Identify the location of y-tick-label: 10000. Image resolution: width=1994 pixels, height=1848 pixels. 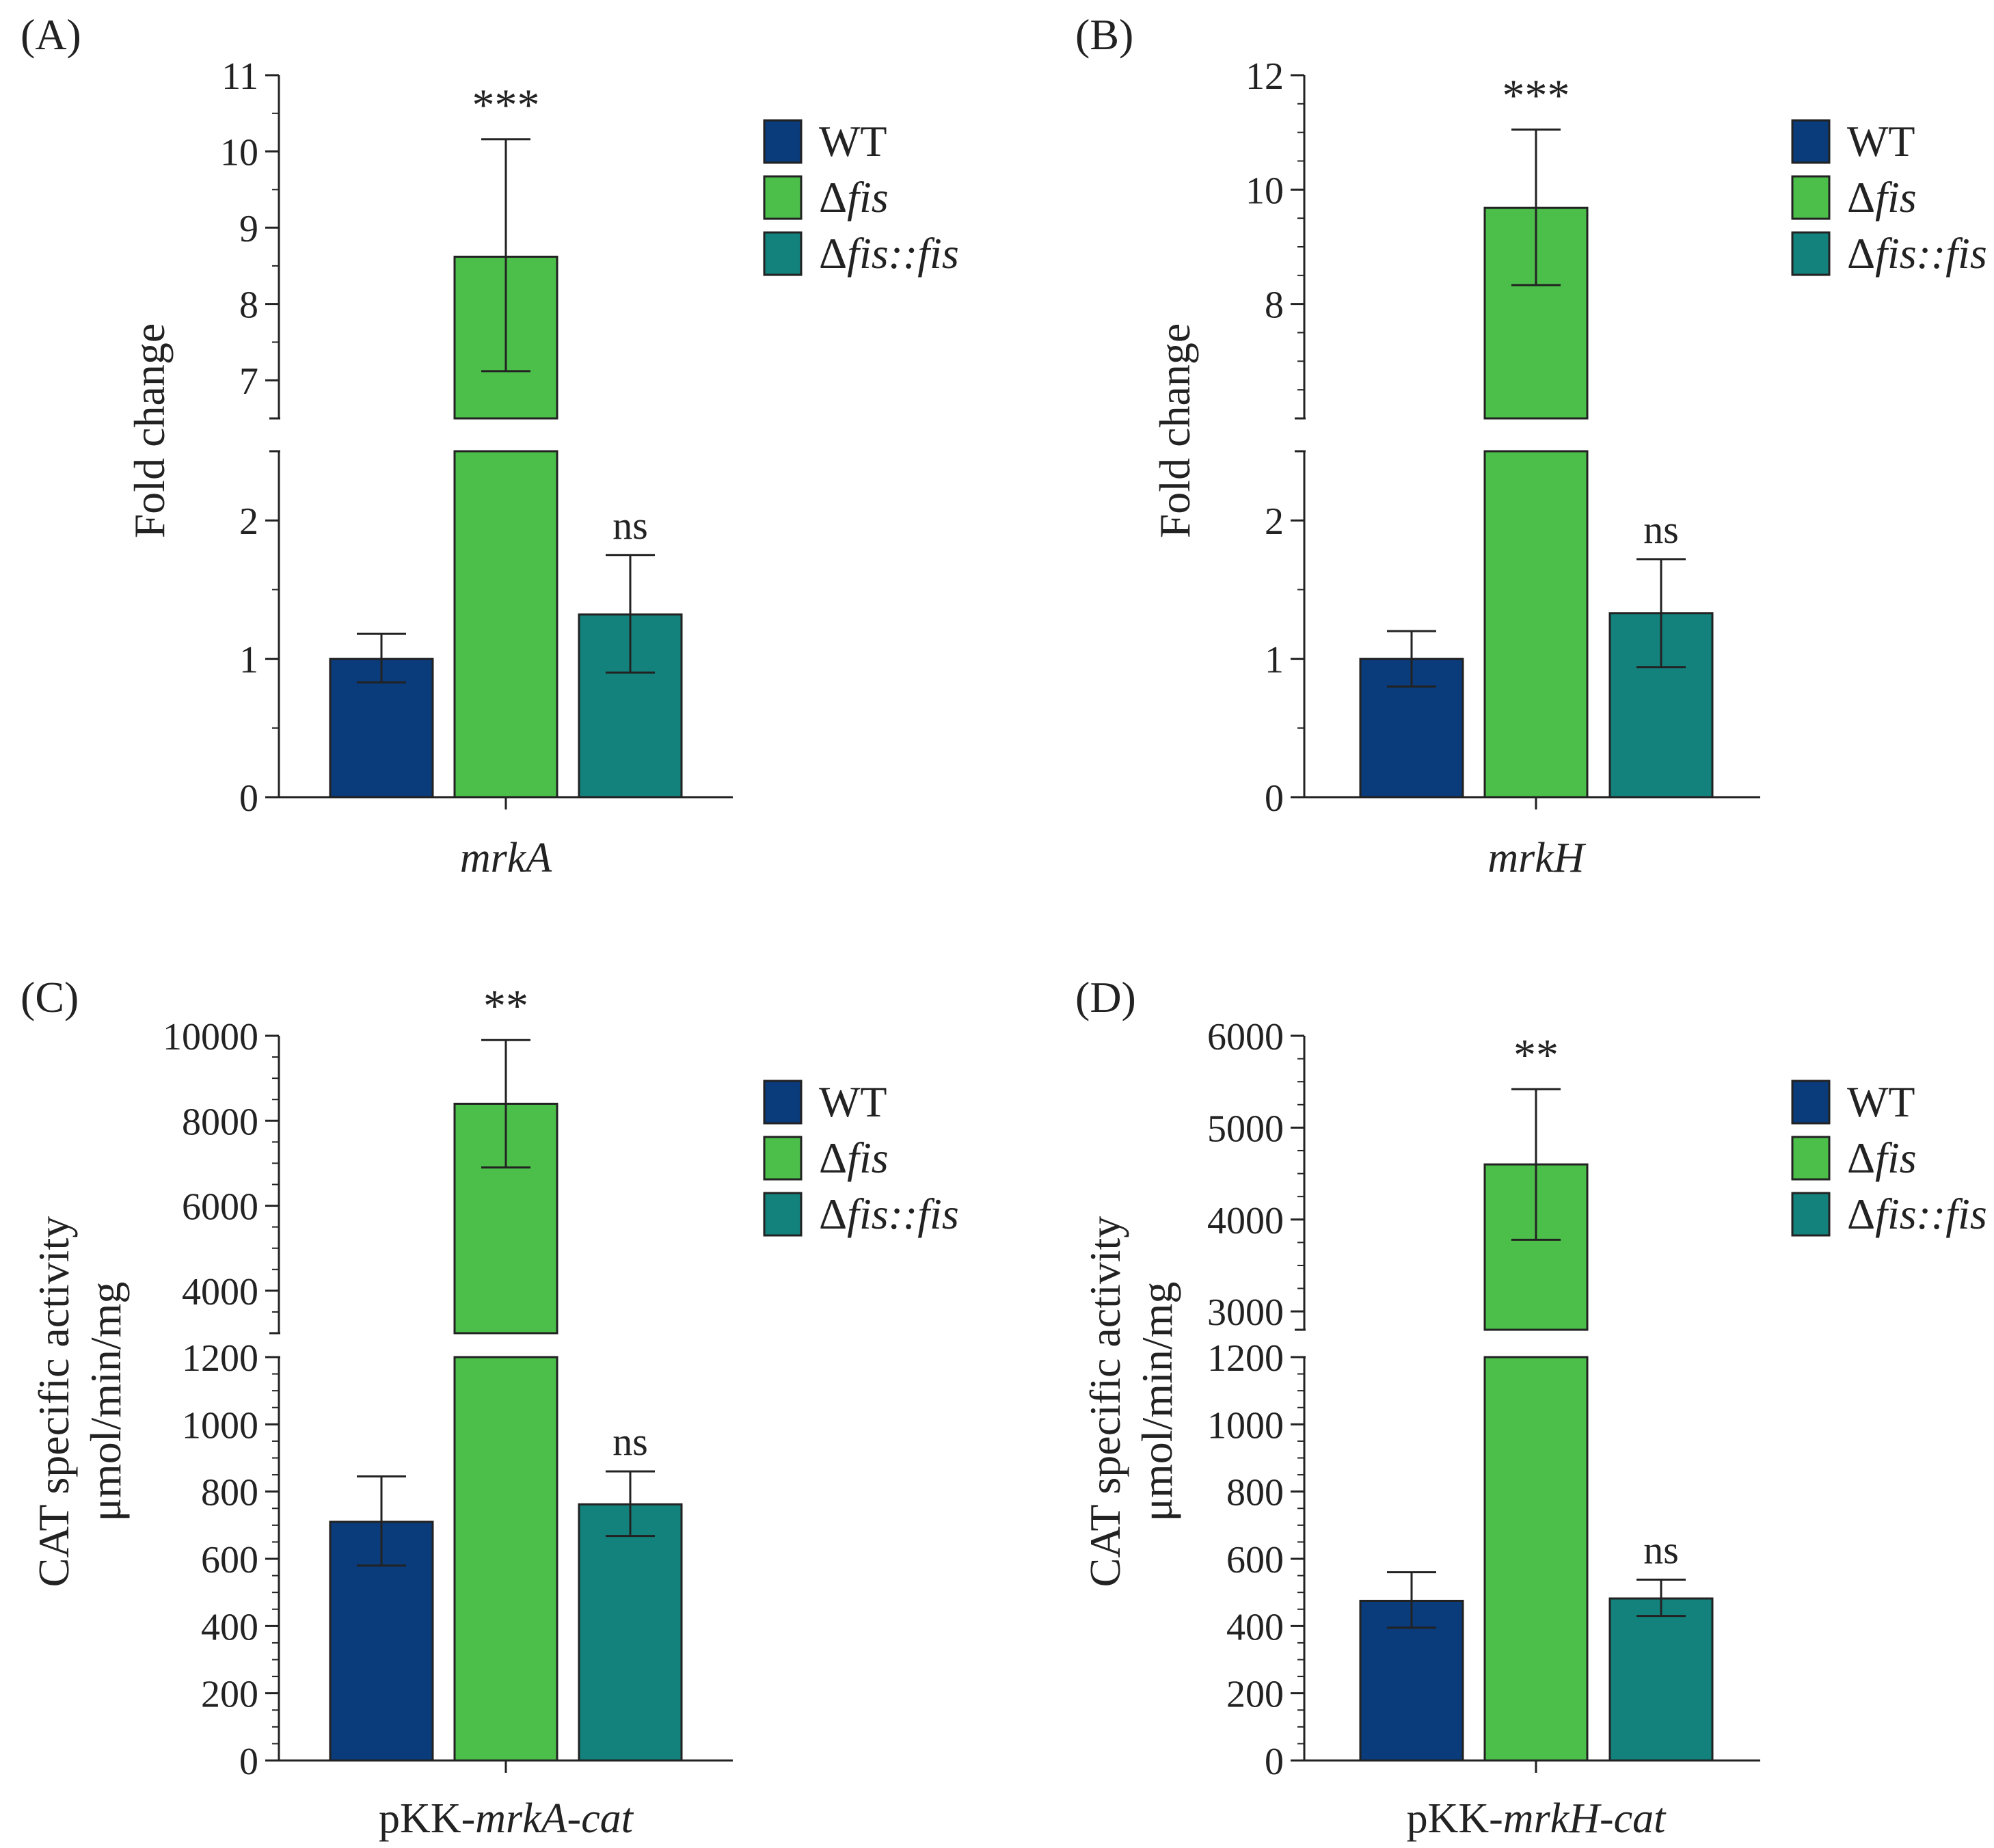
(211, 1037).